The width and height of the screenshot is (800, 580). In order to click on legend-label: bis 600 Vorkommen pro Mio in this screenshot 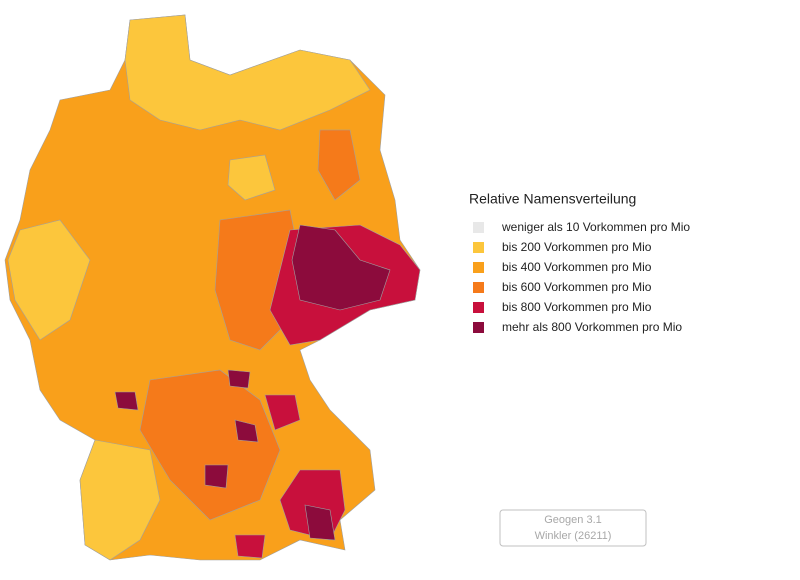, I will do `click(577, 287)`.